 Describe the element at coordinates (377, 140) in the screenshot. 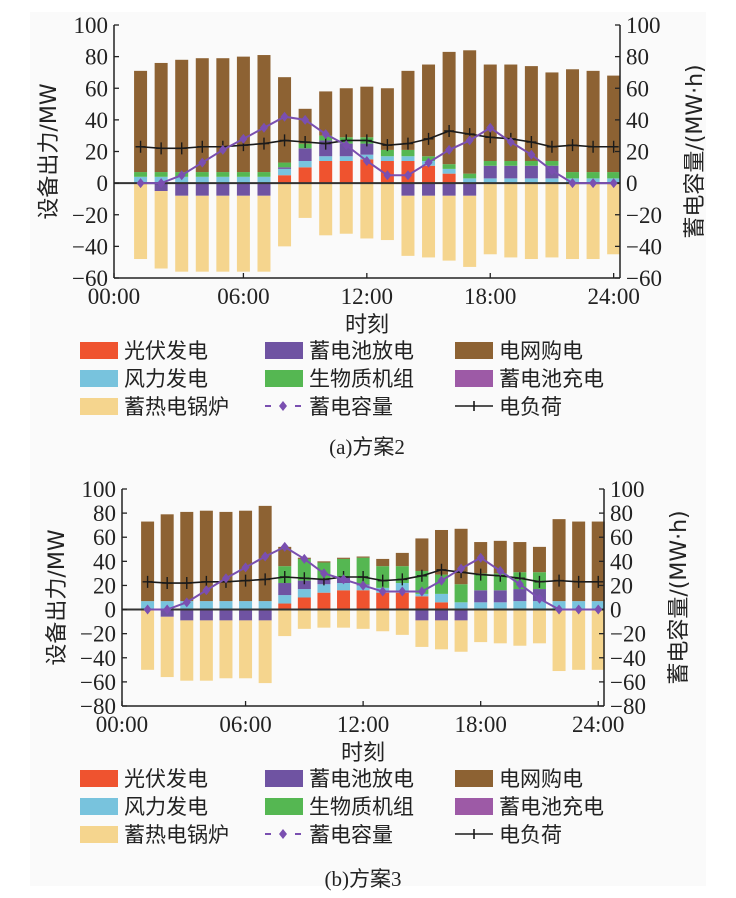

I see `load-line` at that location.